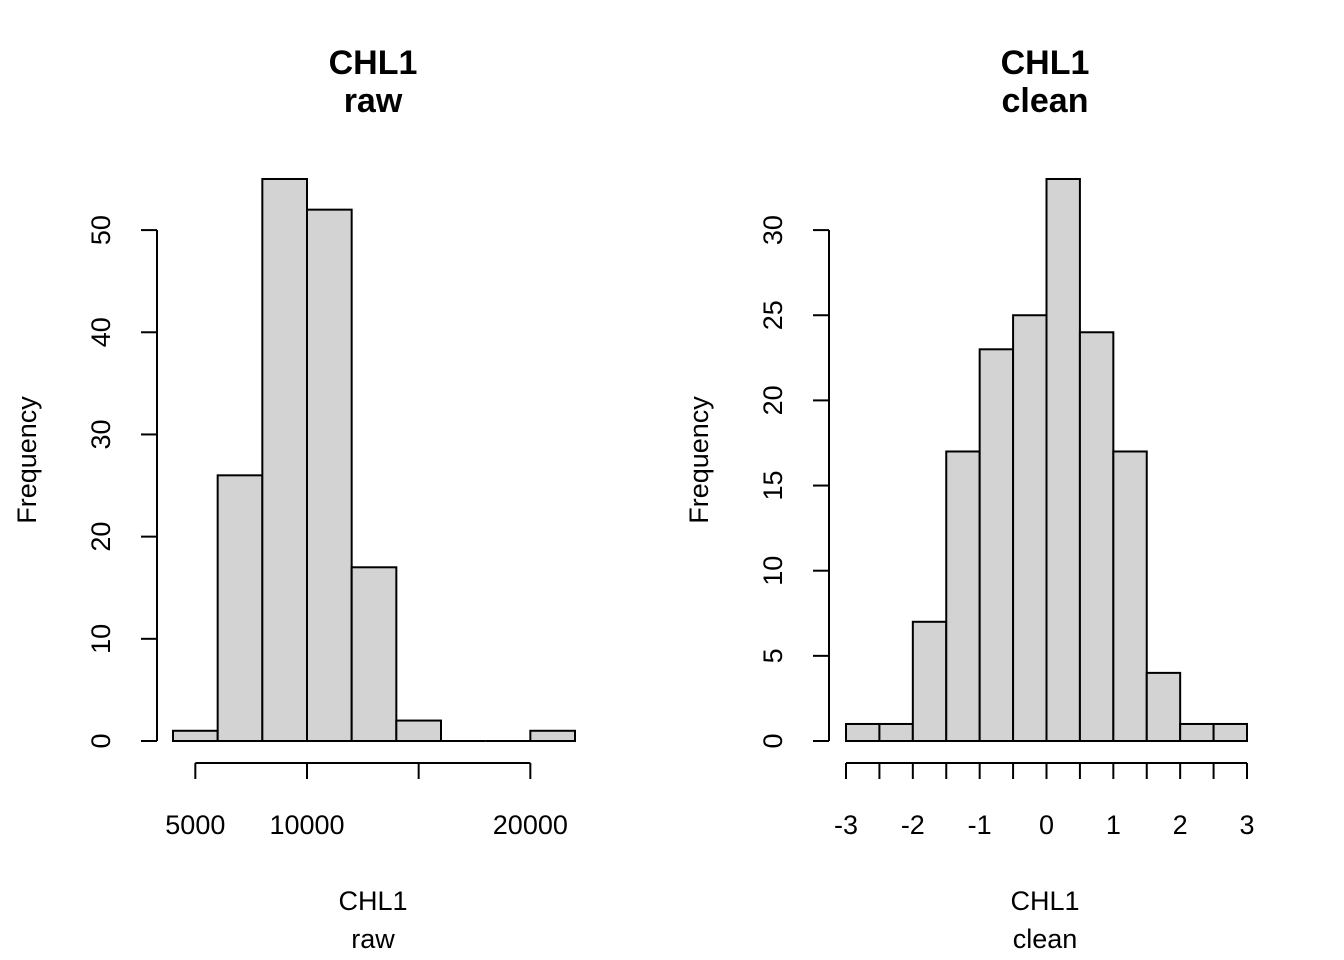 Image resolution: width=1344 pixels, height=960 pixels. I want to click on x-tick-label: 1, so click(1113, 825).